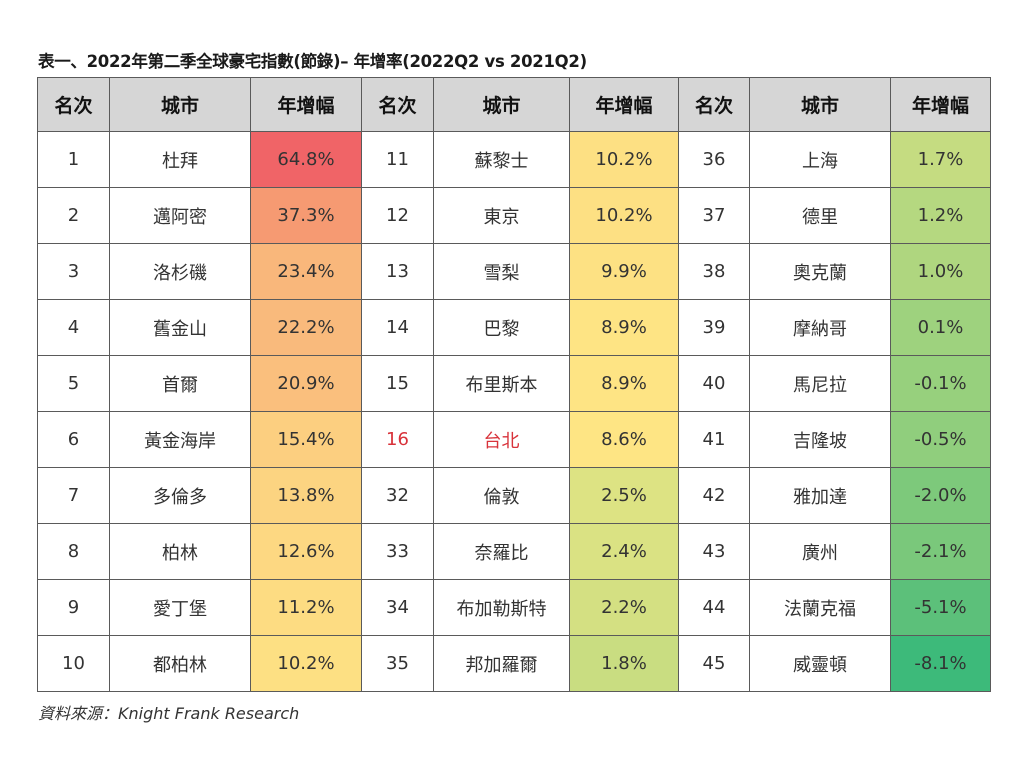 The width and height of the screenshot is (1024, 768). I want to click on growth-cell: -2.0%, so click(940, 495).